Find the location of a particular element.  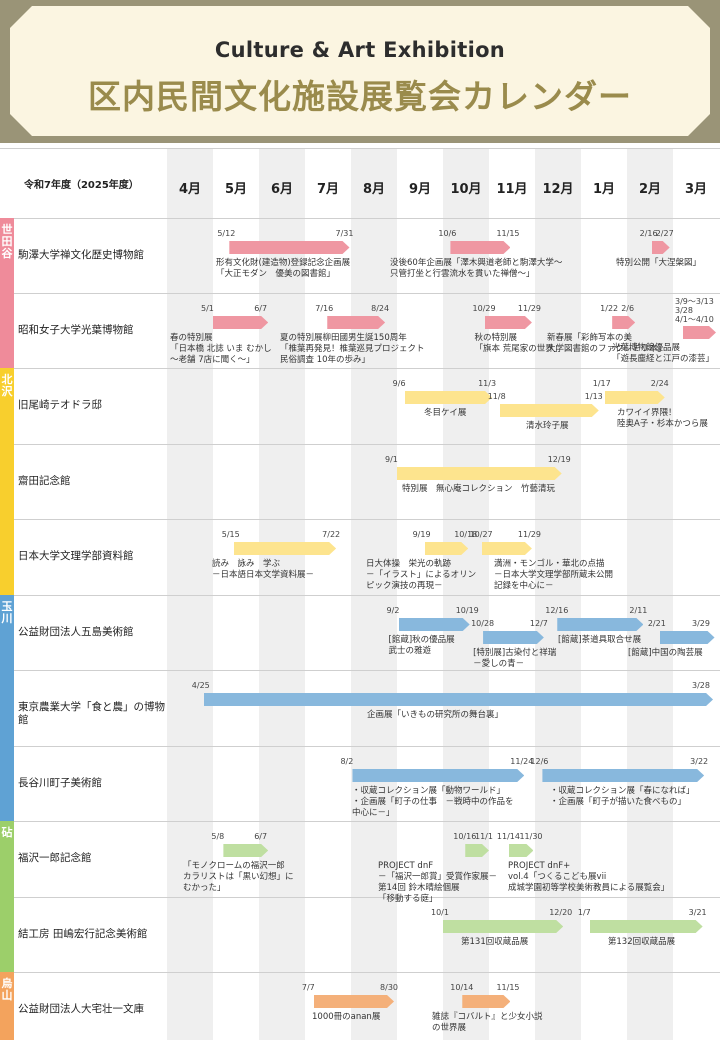

venue-name: 昭和女子大学光葉博物館 is located at coordinates (76, 330).